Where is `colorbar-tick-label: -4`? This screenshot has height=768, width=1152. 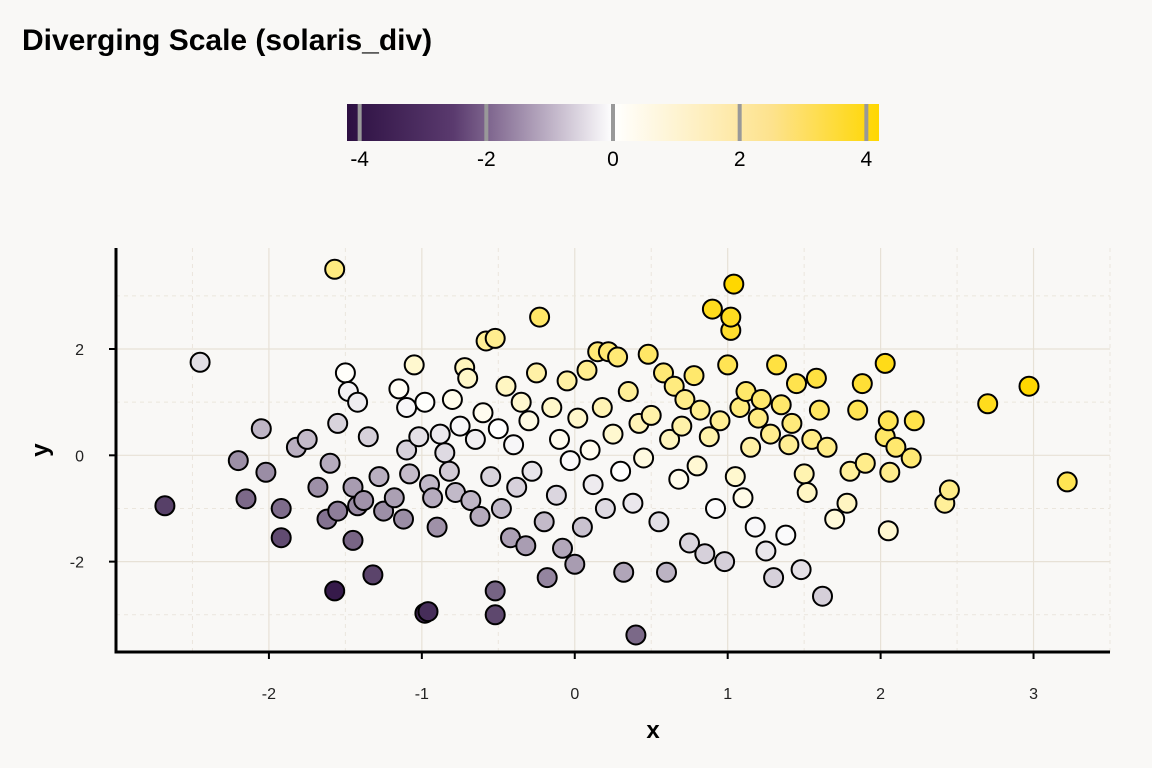
colorbar-tick-label: -4 is located at coordinates (359, 159).